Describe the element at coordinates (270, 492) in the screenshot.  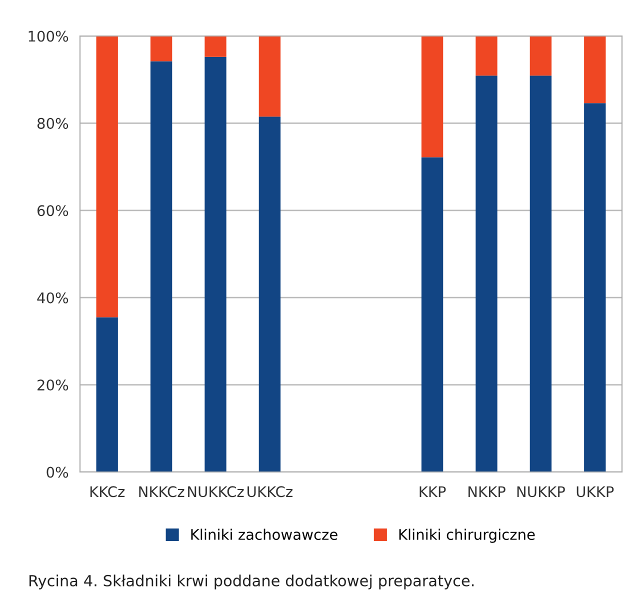
I see `x-tick-label: UKKCz` at that location.